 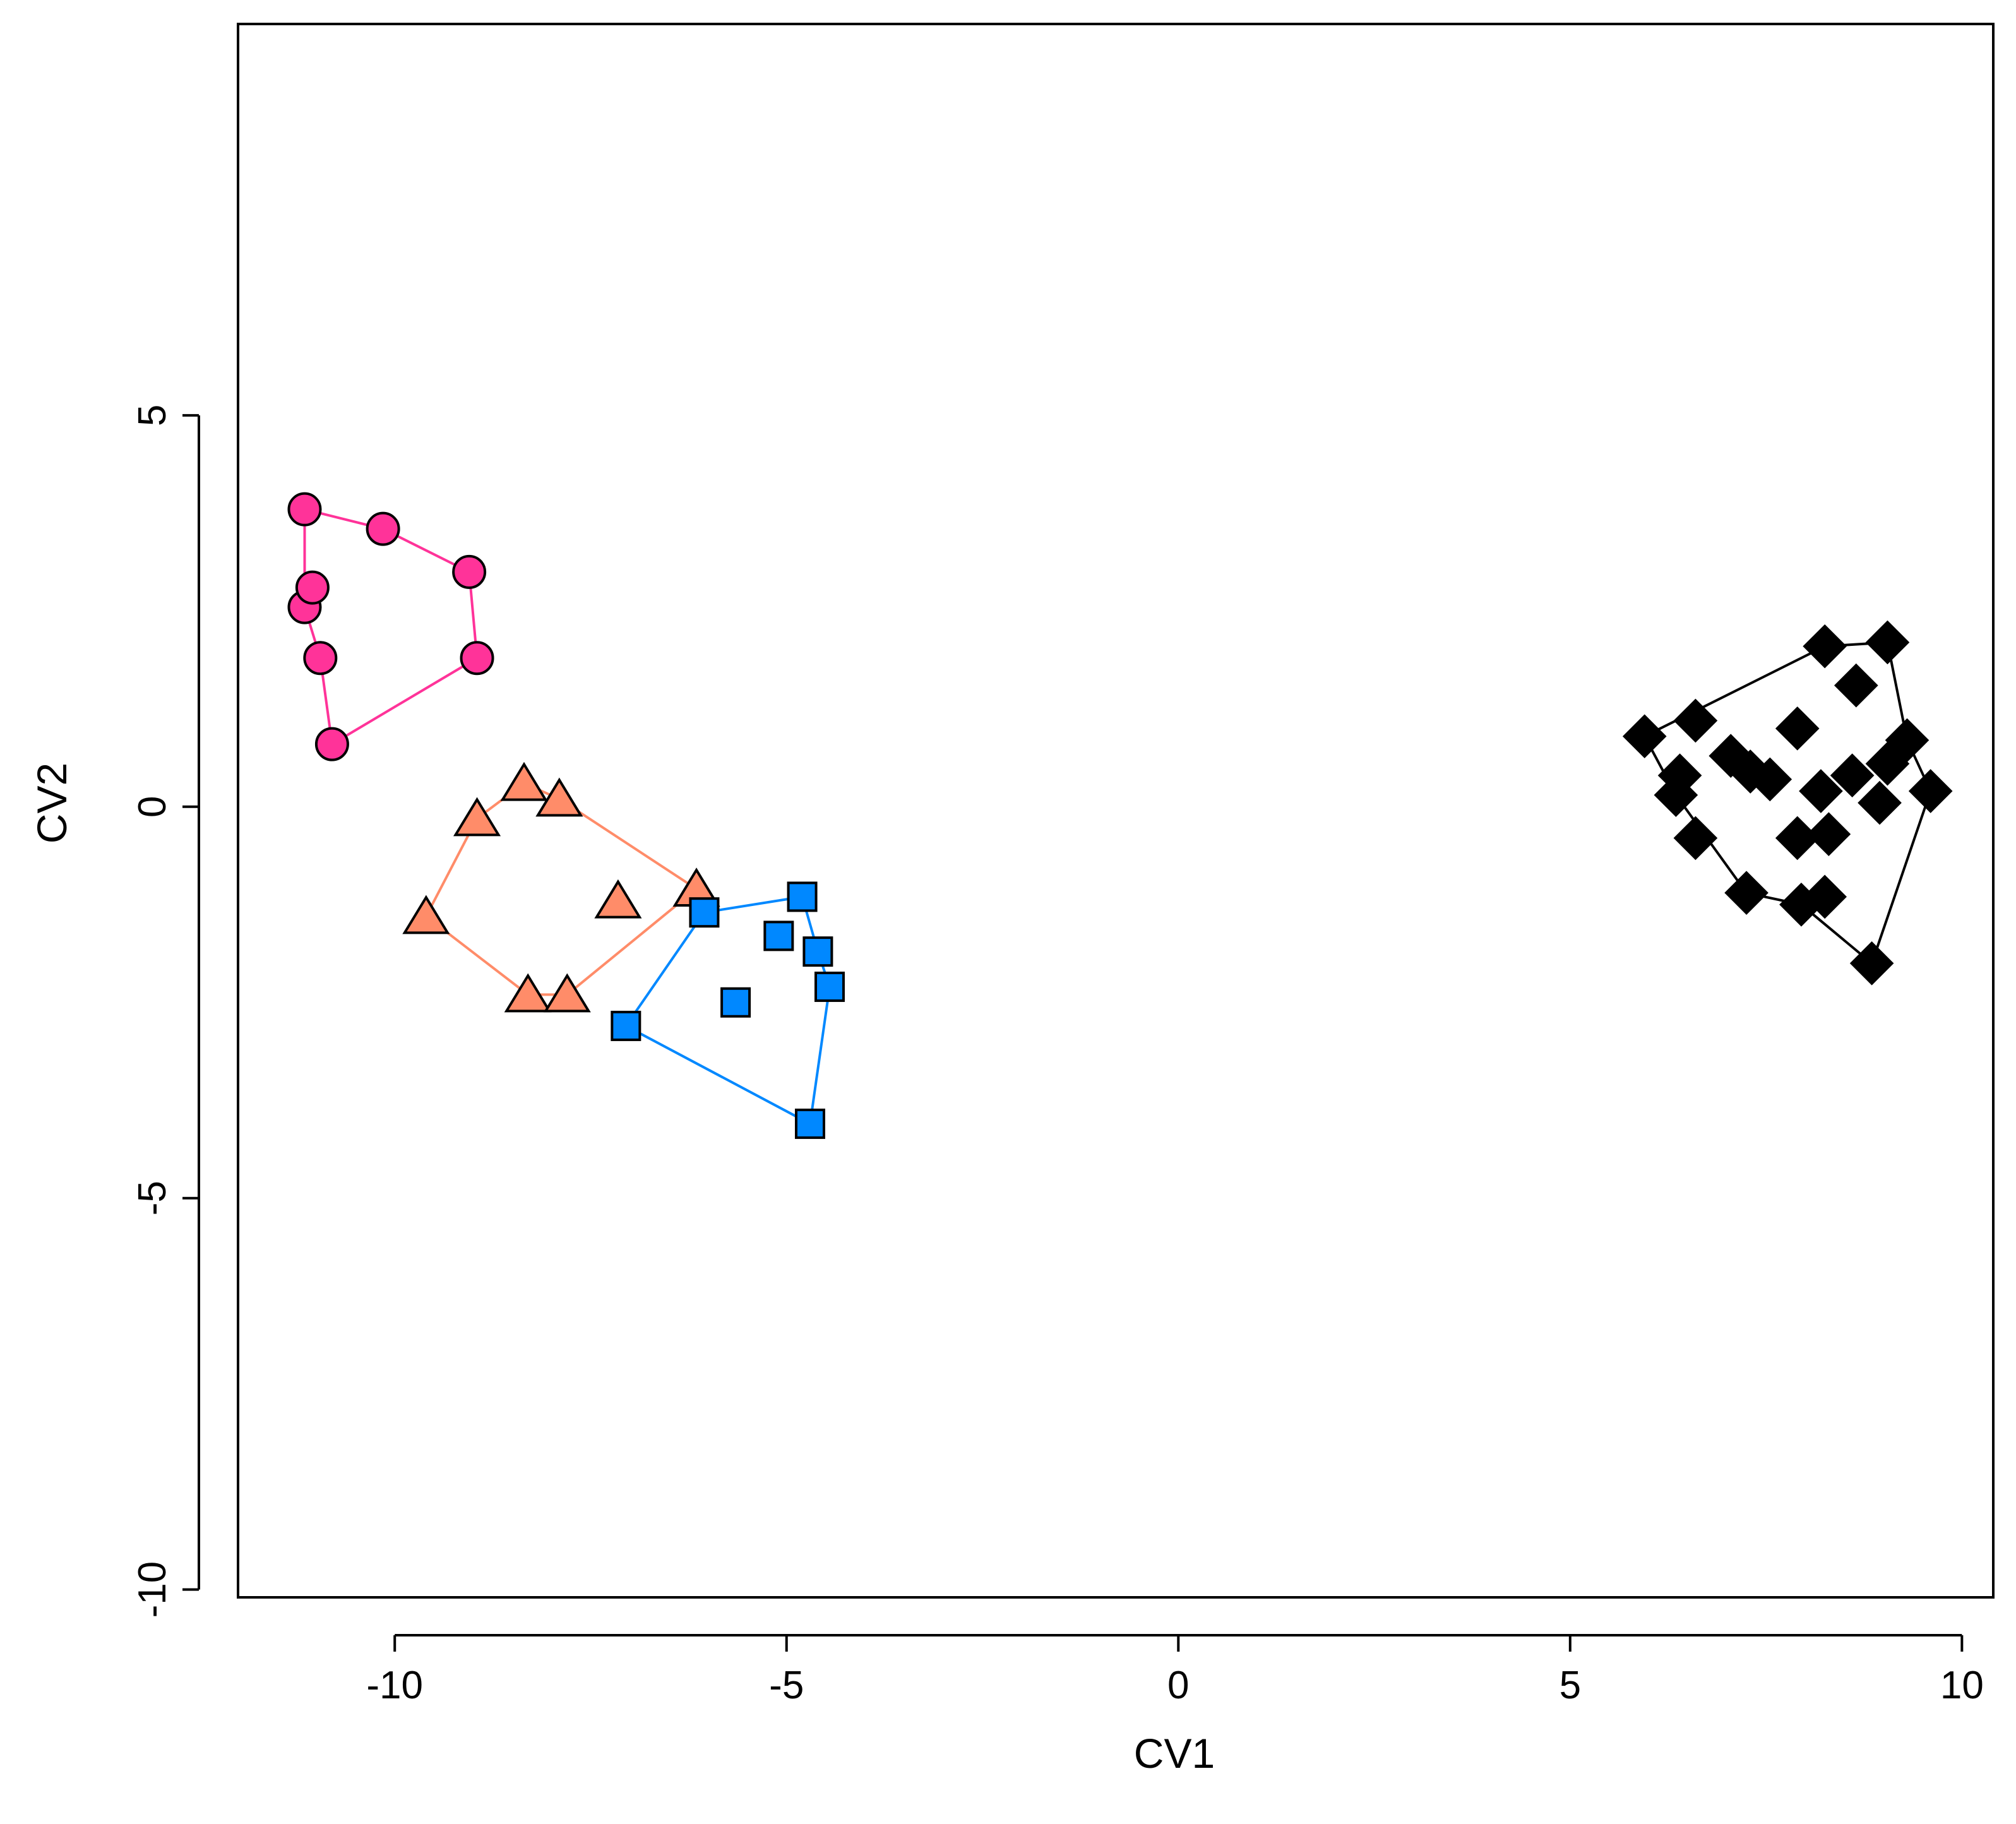 What do you see at coordinates (1962, 1685) in the screenshot?
I see `x-tick-label: 10` at bounding box center [1962, 1685].